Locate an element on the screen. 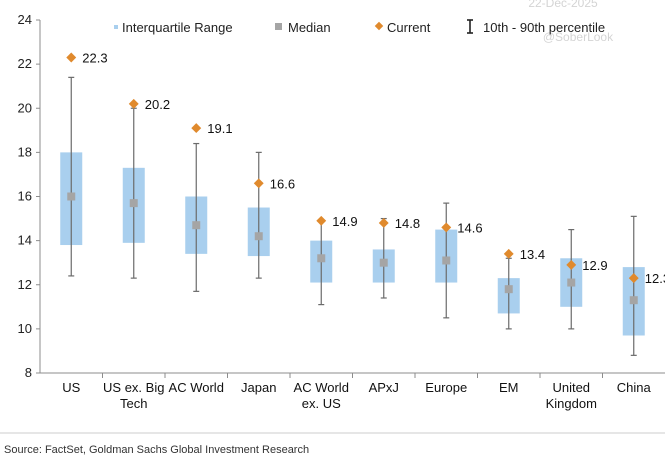 The width and height of the screenshot is (665, 457). category-label-line: EM is located at coordinates (509, 387).